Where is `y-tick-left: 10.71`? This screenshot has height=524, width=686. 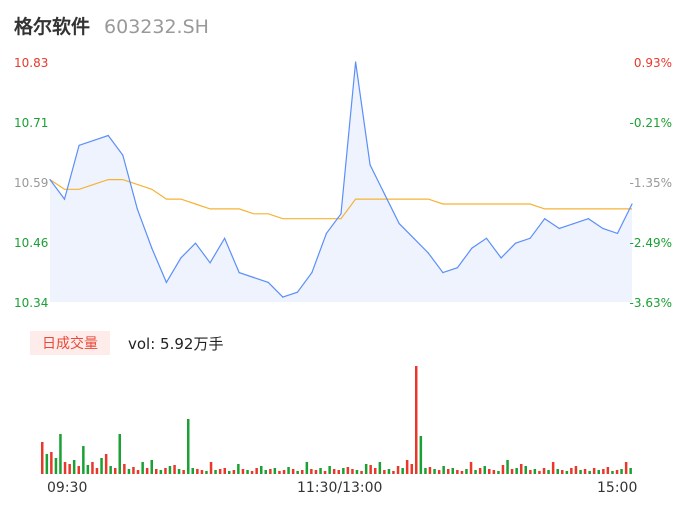
y-tick-left: 10.71 is located at coordinates (31, 123).